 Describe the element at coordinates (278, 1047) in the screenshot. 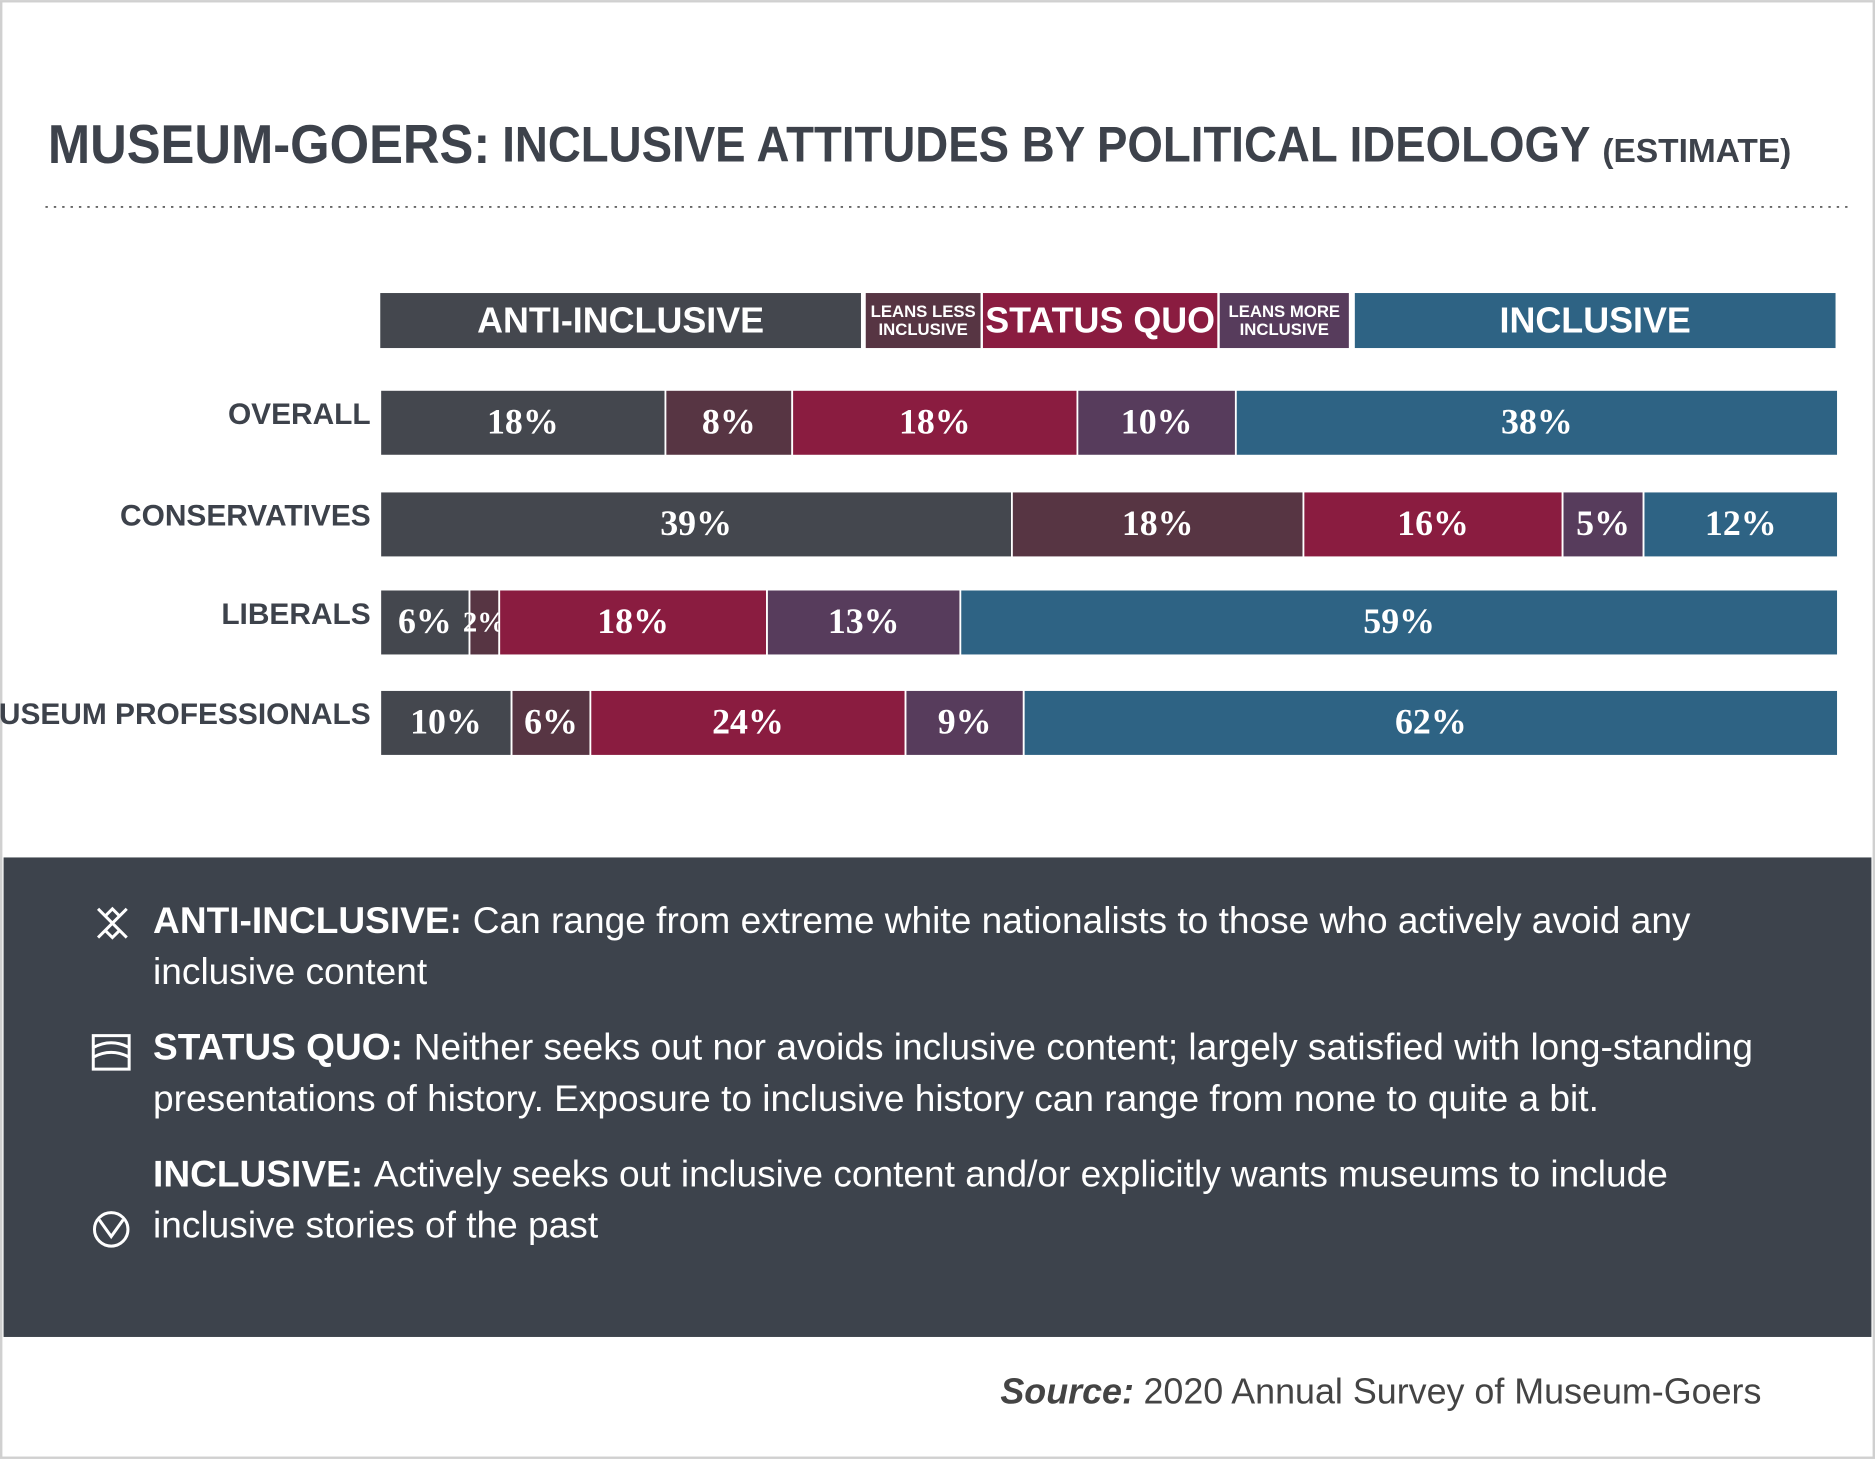

I see `note-term: STATUS QUO:` at that location.